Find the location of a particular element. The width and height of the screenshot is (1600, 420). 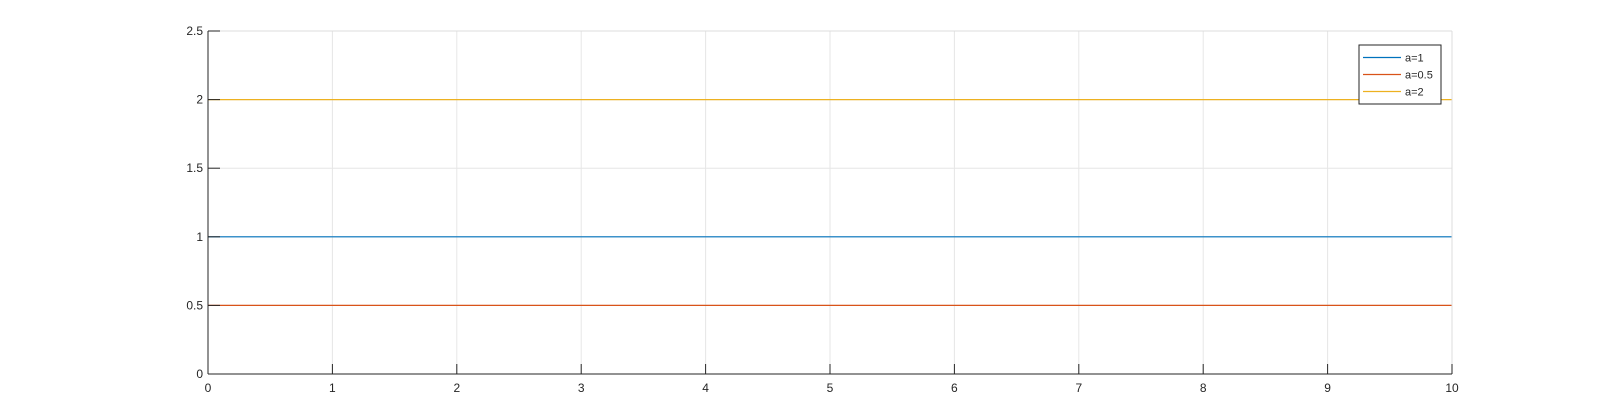

y-tick-label: 1.5 is located at coordinates (194, 168).